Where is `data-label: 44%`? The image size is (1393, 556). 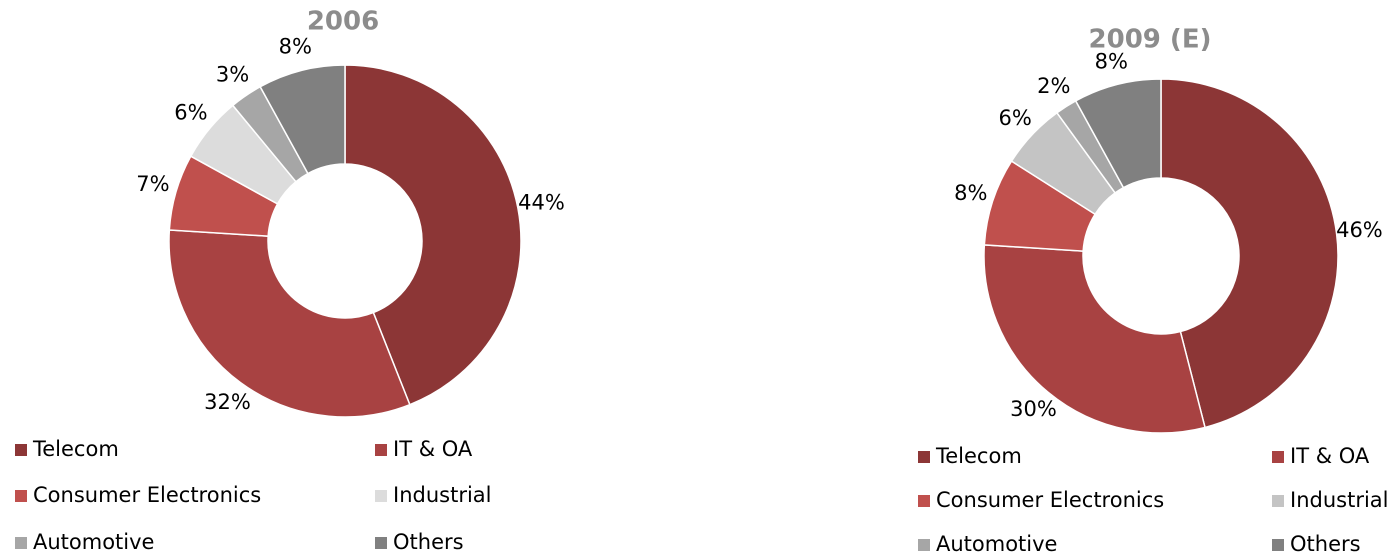 data-label: 44% is located at coordinates (541, 203).